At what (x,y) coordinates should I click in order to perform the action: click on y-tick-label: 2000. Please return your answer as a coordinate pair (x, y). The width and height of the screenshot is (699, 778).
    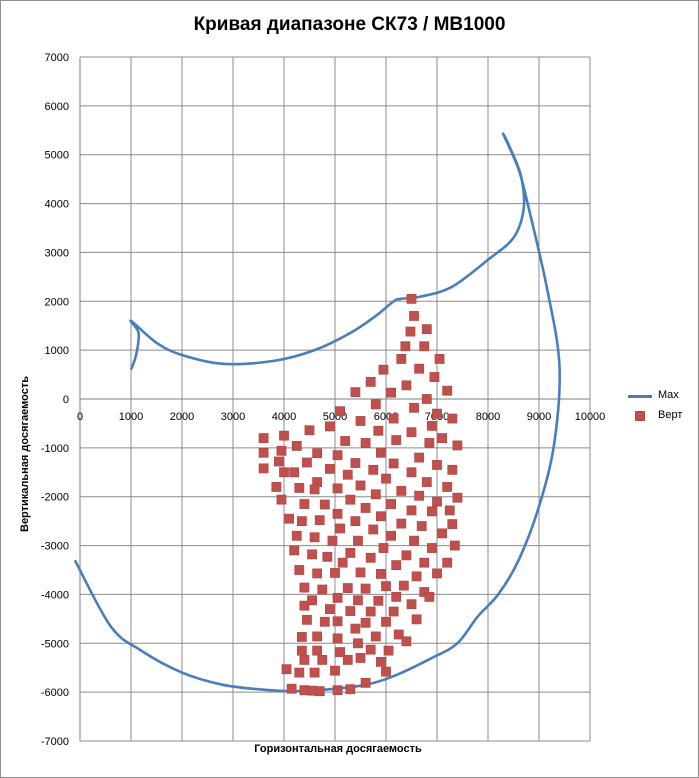
    Looking at the image, I should click on (57, 302).